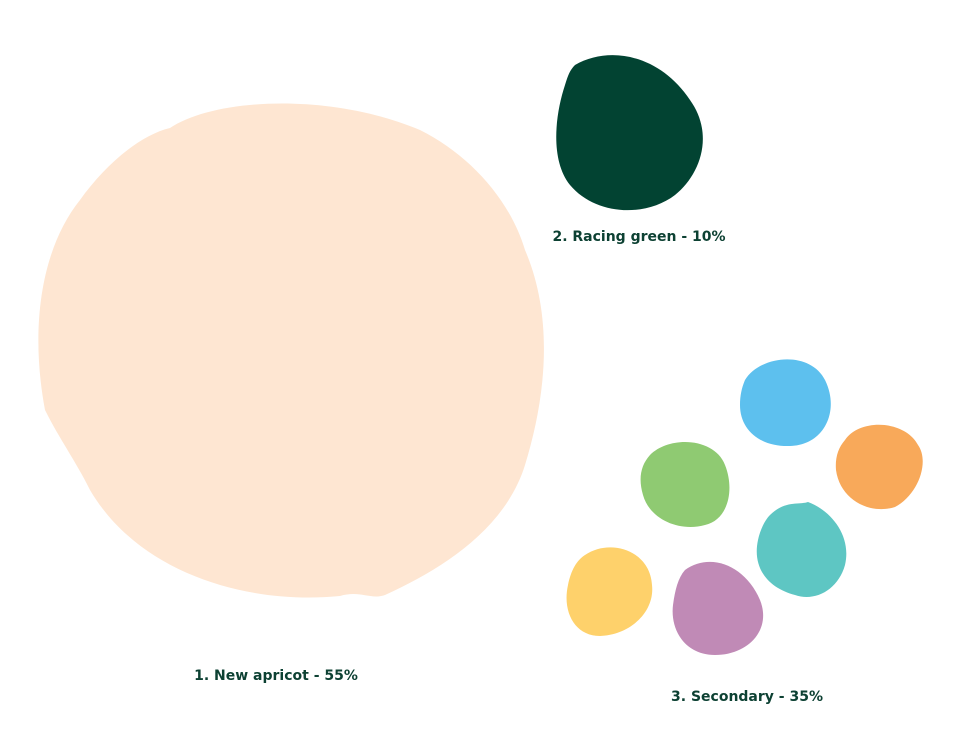 This screenshot has height=747, width=957. What do you see at coordinates (638, 237) in the screenshot?
I see `group-label: 2. Racing green - 10%` at bounding box center [638, 237].